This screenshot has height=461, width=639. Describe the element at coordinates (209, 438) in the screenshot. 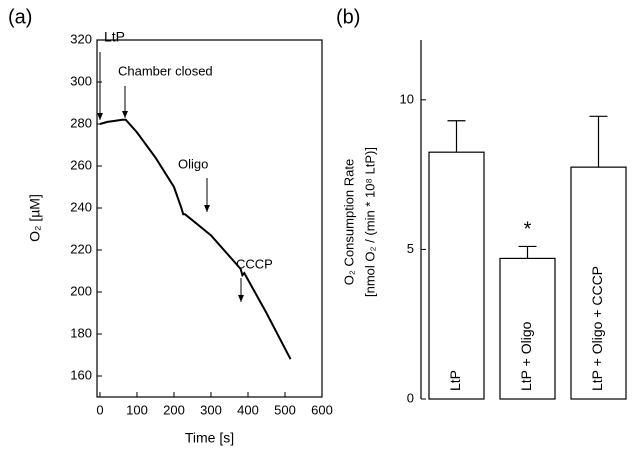

I see `x-axis-label: Time [s]` at that location.